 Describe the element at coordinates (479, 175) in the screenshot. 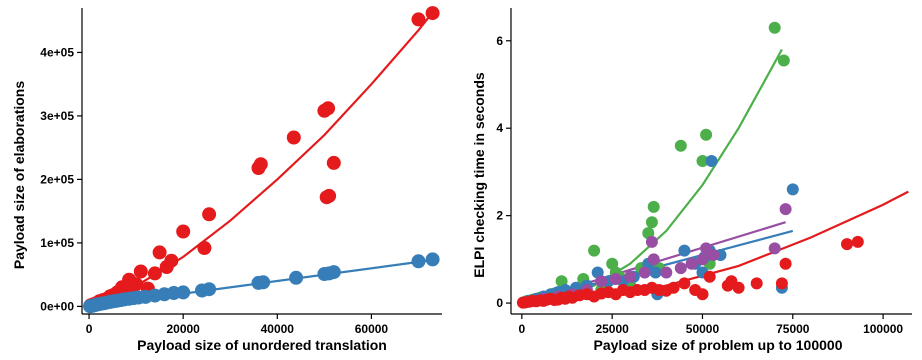

I see `right-y-axis-title: ELPI checking time in seconds` at that location.